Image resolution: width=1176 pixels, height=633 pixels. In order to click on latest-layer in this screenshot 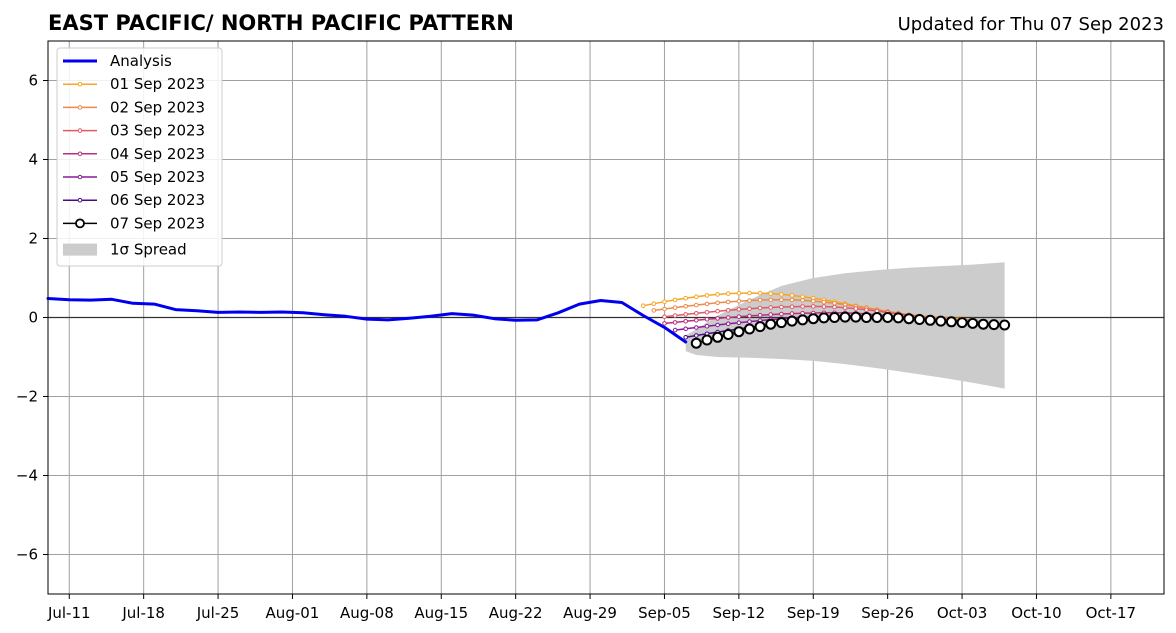, I will do `click(850, 330)`.